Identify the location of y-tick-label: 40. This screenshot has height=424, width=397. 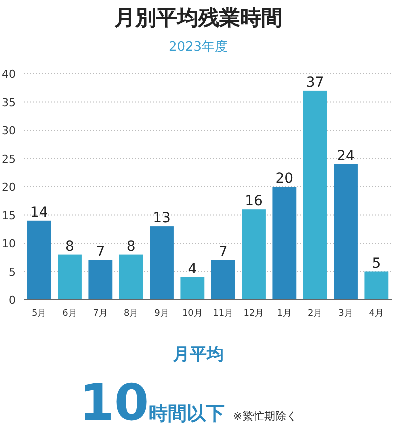
(9, 74).